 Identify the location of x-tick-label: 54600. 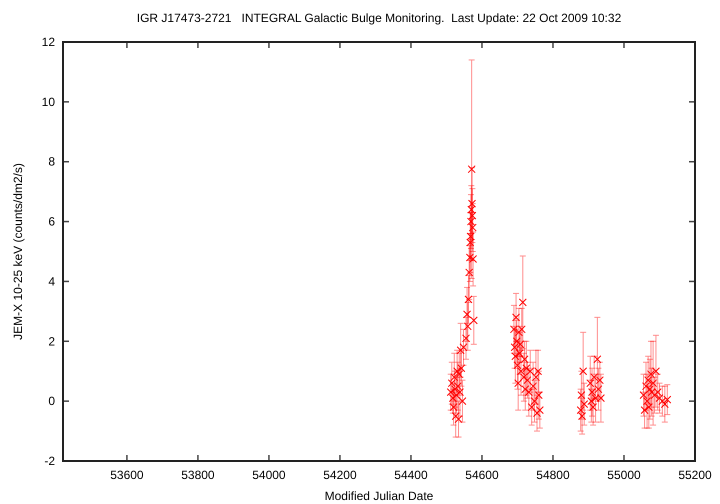
(482, 475).